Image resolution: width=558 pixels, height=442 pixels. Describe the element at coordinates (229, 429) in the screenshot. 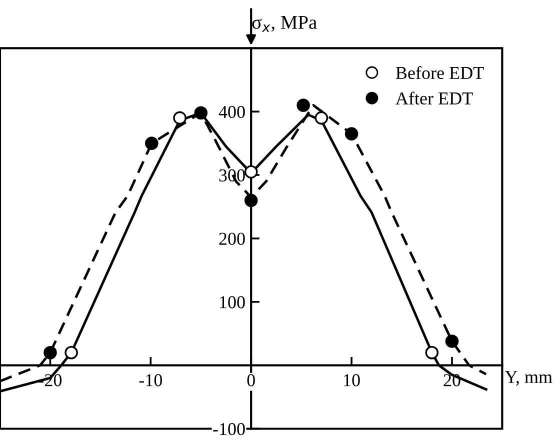

I see `y-tick-label: -100` at that location.